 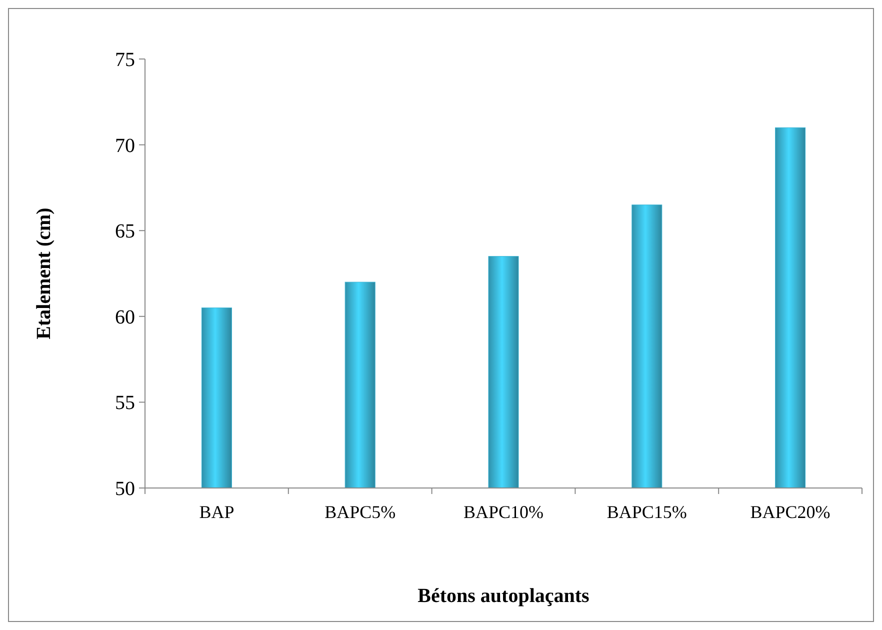 I want to click on x-tick-label: BAPC10%, so click(x=503, y=512).